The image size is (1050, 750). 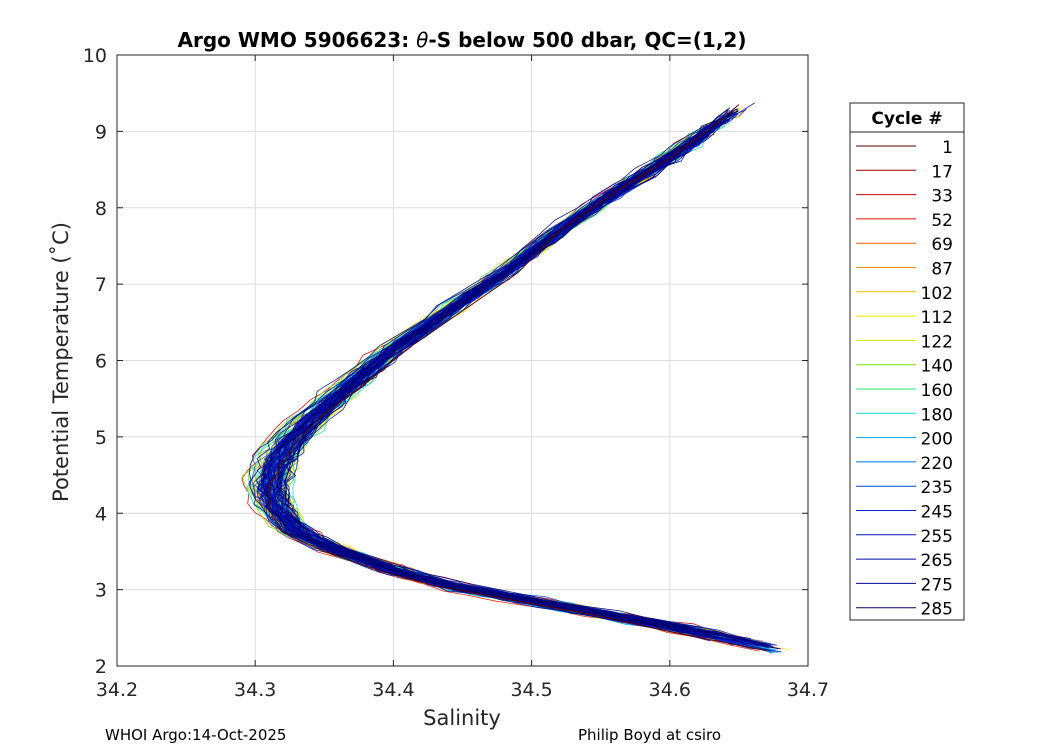 I want to click on y-axis-label: Potential Temperature (˚C), so click(x=61, y=362).